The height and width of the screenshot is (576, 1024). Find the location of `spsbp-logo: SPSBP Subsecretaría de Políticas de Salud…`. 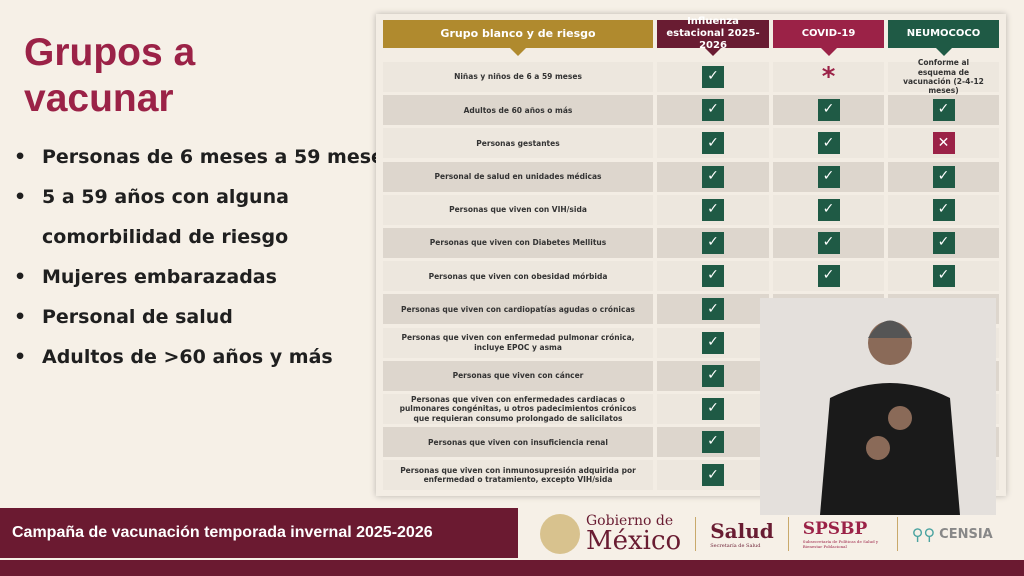

spsbp-logo: SPSBP Subsecretaría de Políticas de Salud… is located at coordinates (840, 534).